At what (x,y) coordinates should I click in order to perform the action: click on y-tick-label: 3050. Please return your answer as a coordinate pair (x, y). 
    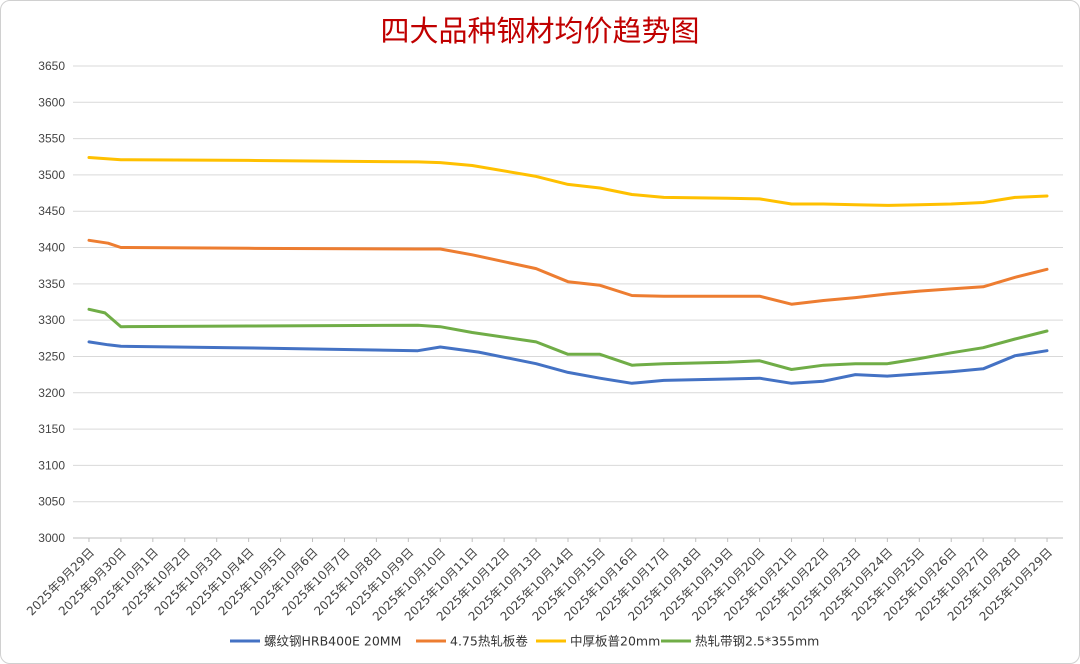
    Looking at the image, I should click on (51, 502).